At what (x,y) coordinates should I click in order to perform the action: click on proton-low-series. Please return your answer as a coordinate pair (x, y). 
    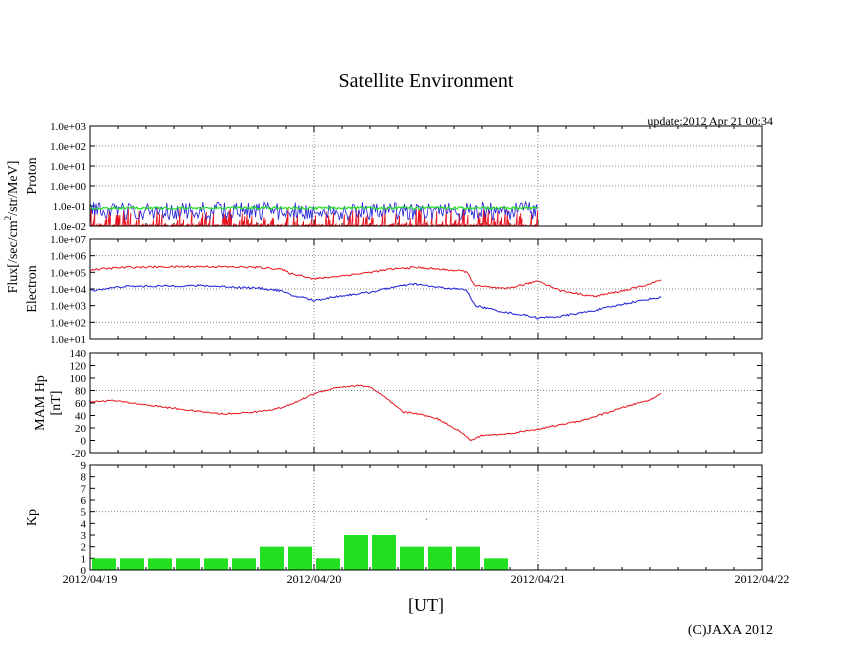
    Looking at the image, I should click on (313, 208).